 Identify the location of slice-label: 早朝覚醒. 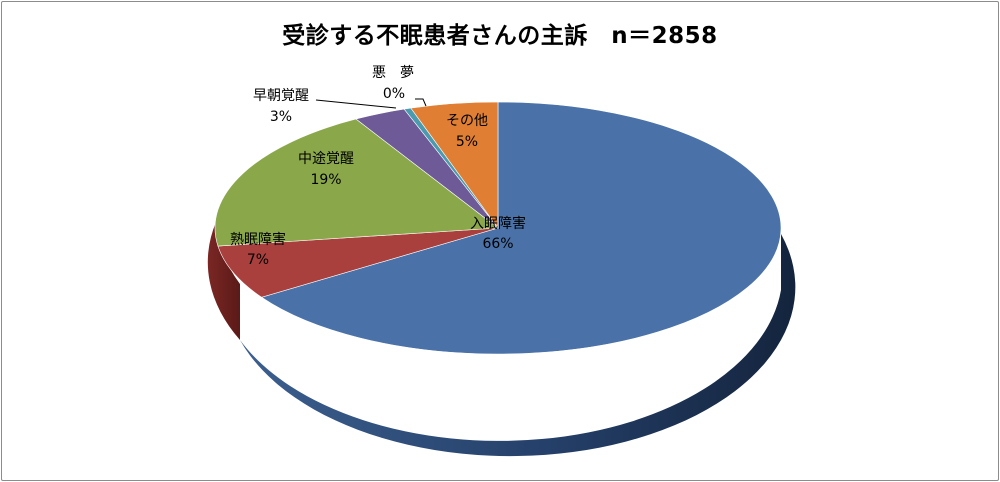
(281, 96).